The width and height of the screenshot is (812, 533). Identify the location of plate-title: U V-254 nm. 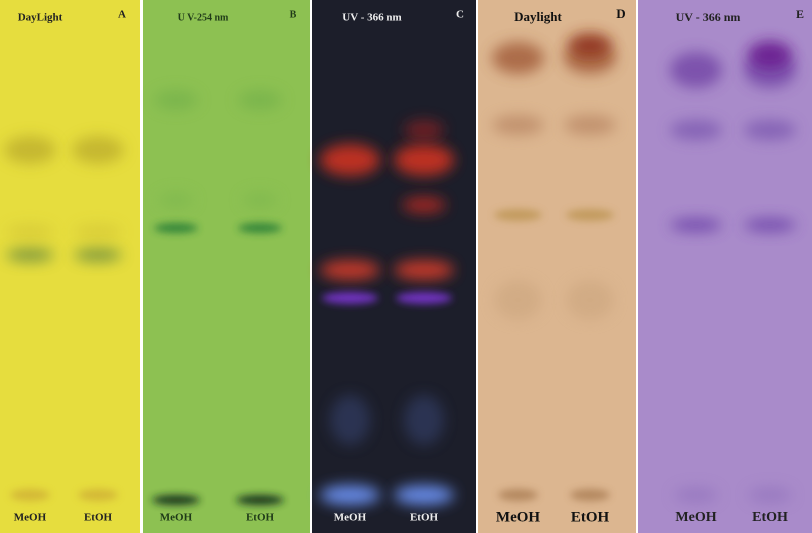
(203, 17).